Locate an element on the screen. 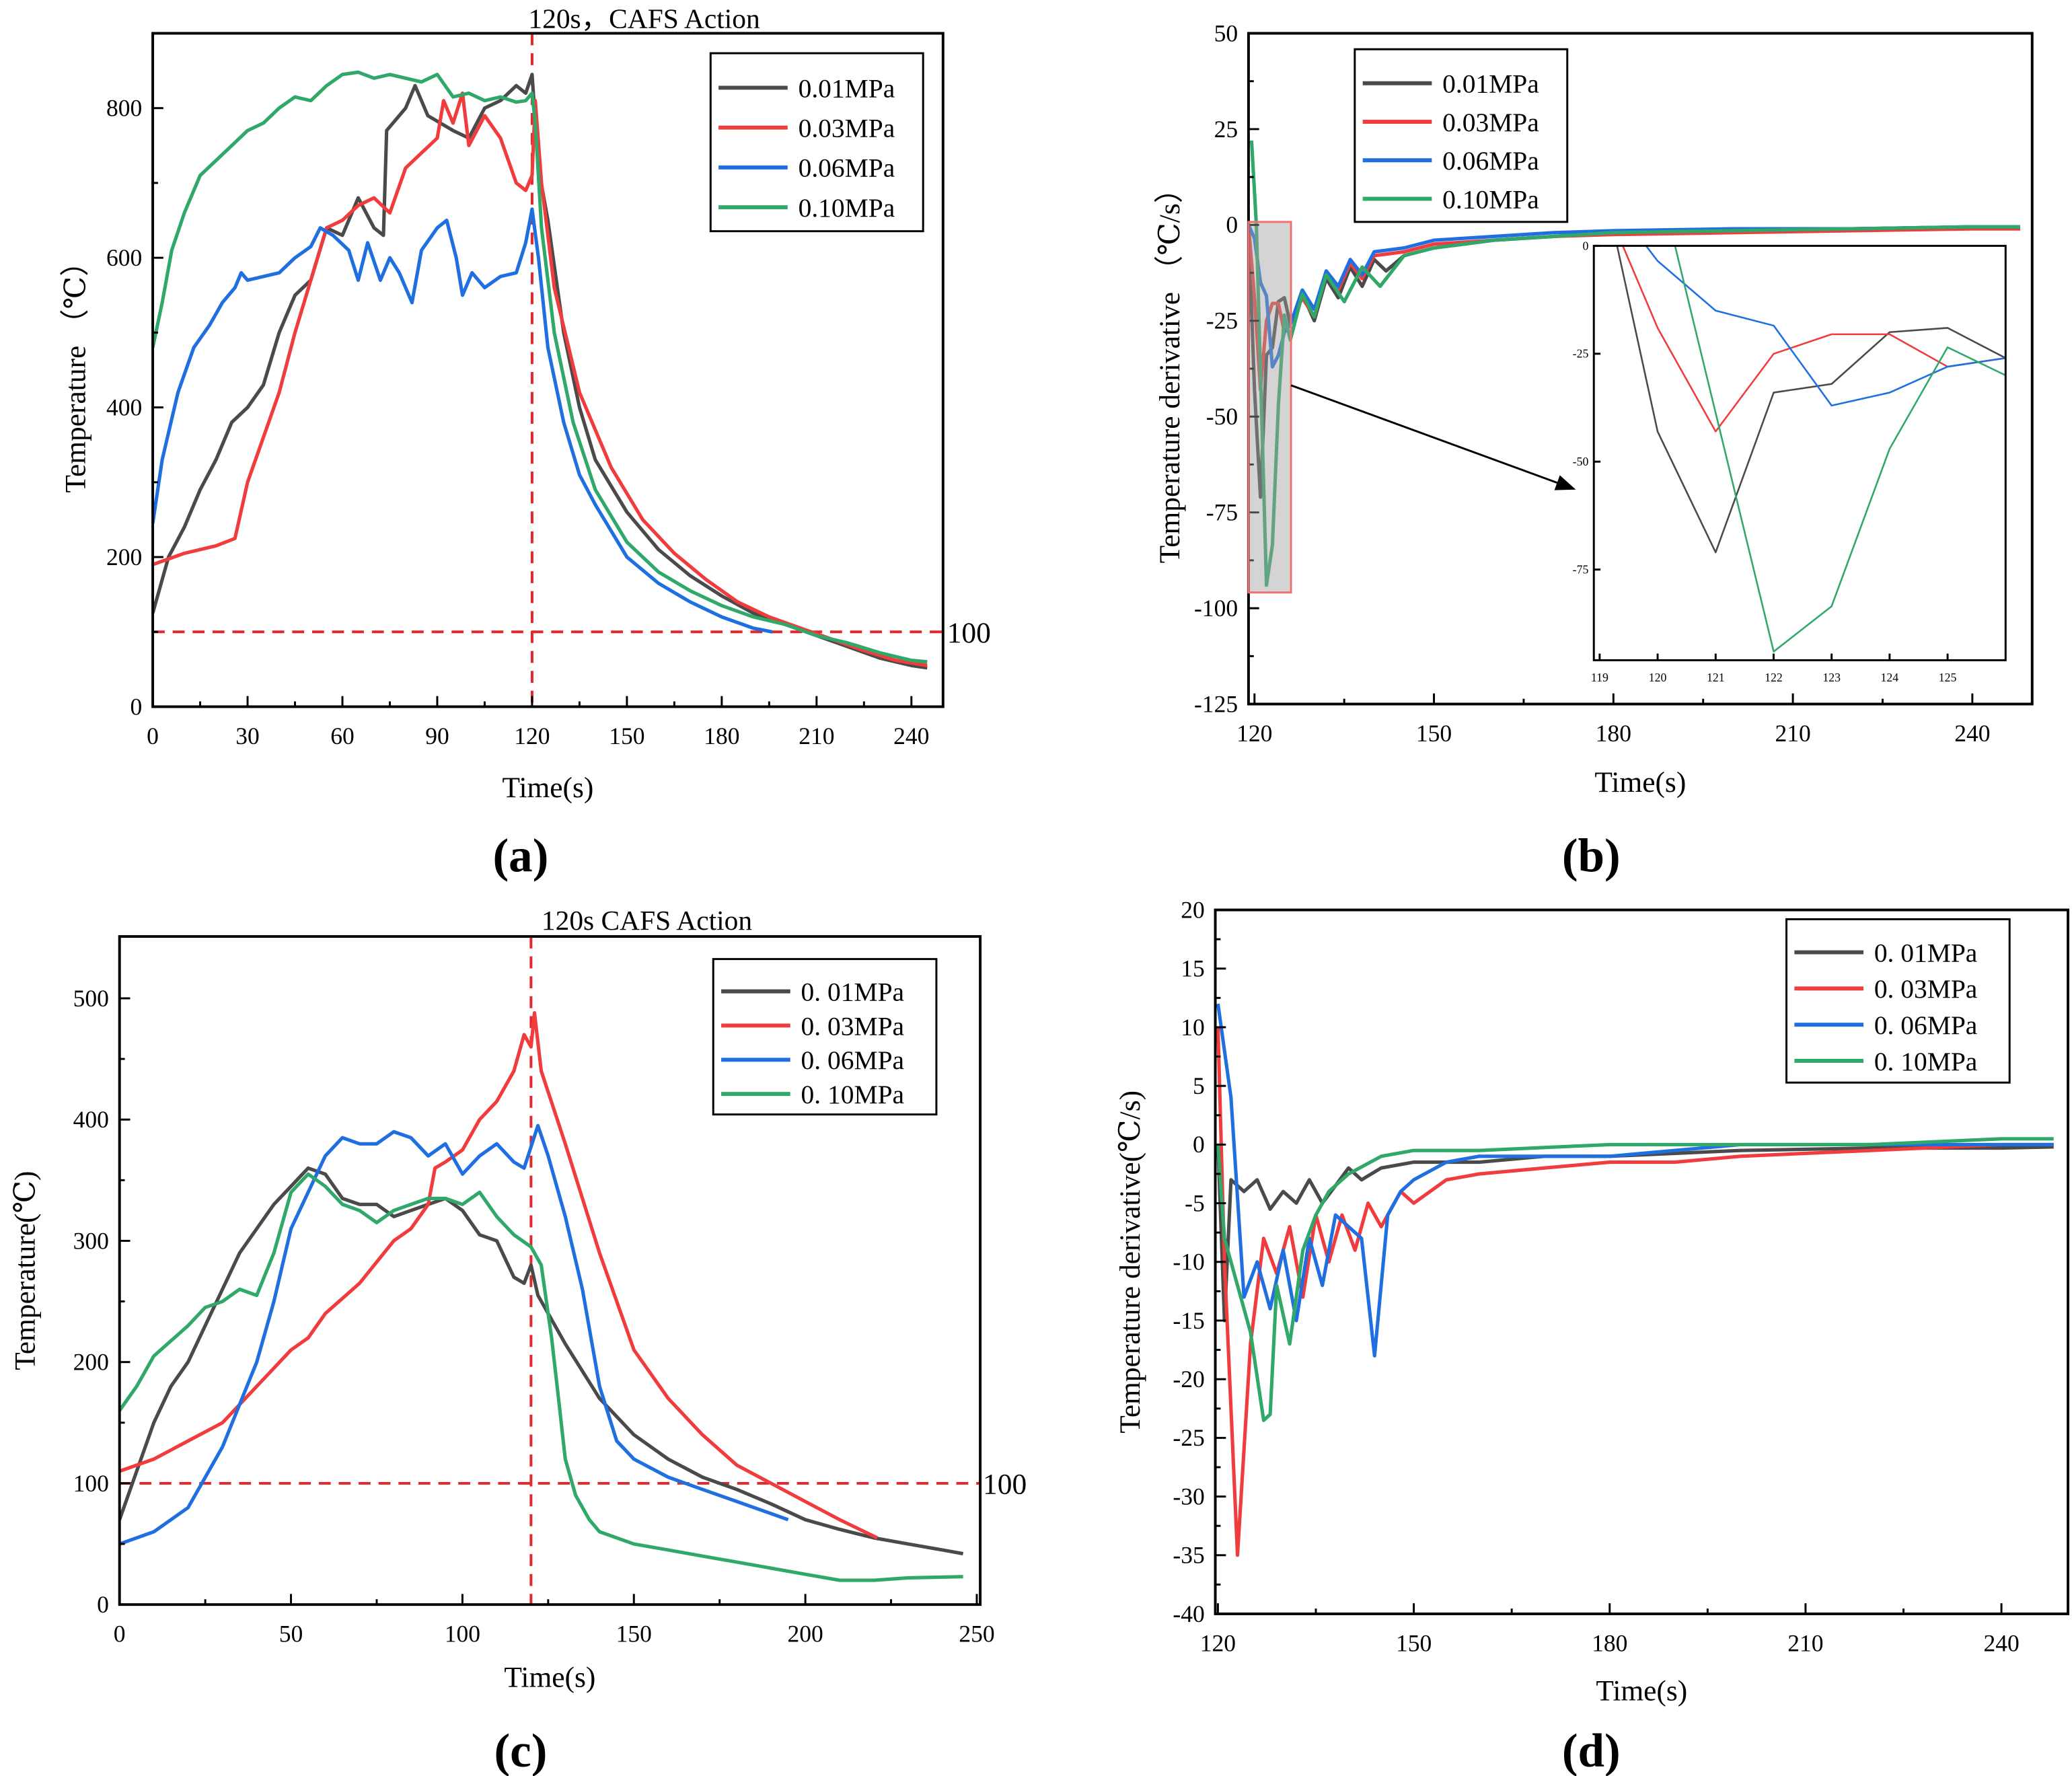  x-tick-label: 180 is located at coordinates (1609, 1642).